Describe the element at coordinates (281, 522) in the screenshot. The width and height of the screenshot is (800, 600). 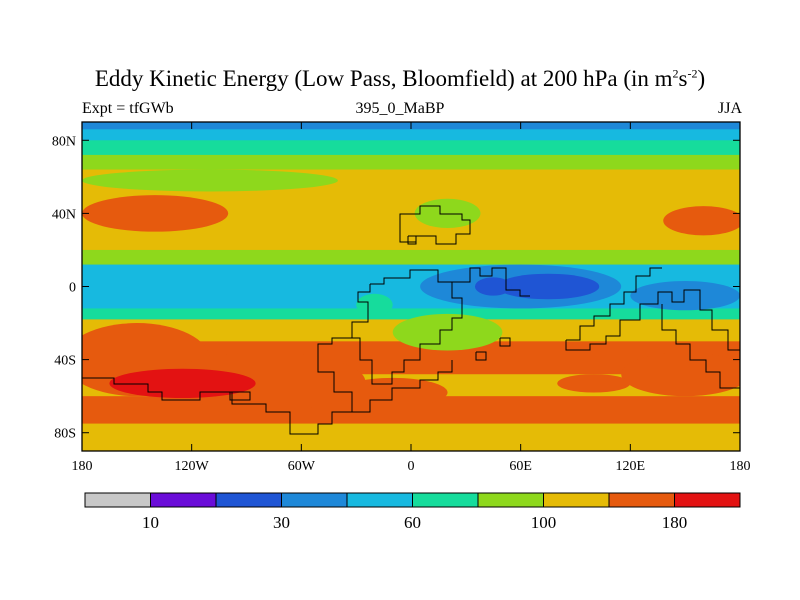
I see `colorbar-label: 30` at that location.